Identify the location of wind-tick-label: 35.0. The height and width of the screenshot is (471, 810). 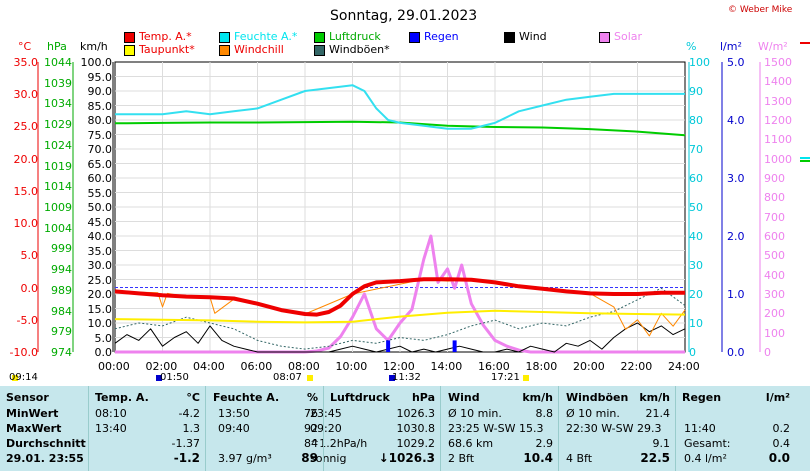
(100, 251).